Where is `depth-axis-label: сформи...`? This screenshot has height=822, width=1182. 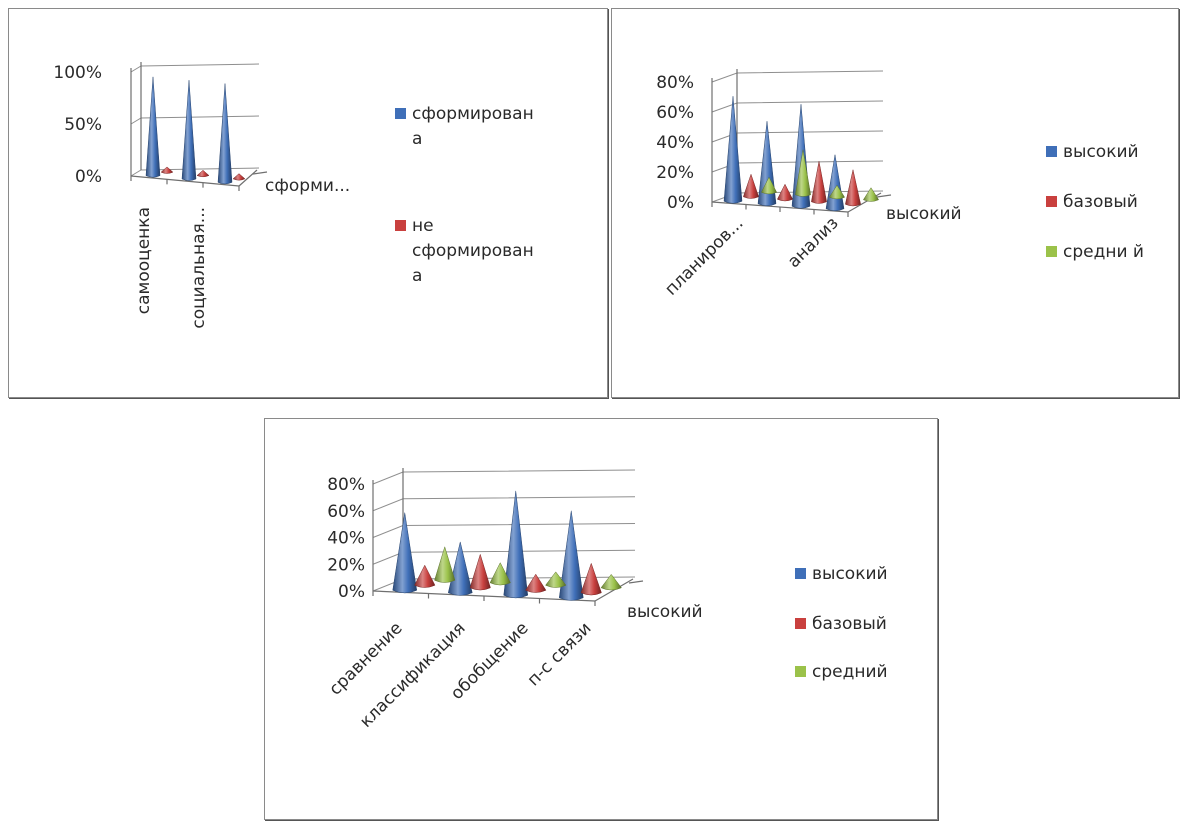 depth-axis-label: сформи... is located at coordinates (307, 186).